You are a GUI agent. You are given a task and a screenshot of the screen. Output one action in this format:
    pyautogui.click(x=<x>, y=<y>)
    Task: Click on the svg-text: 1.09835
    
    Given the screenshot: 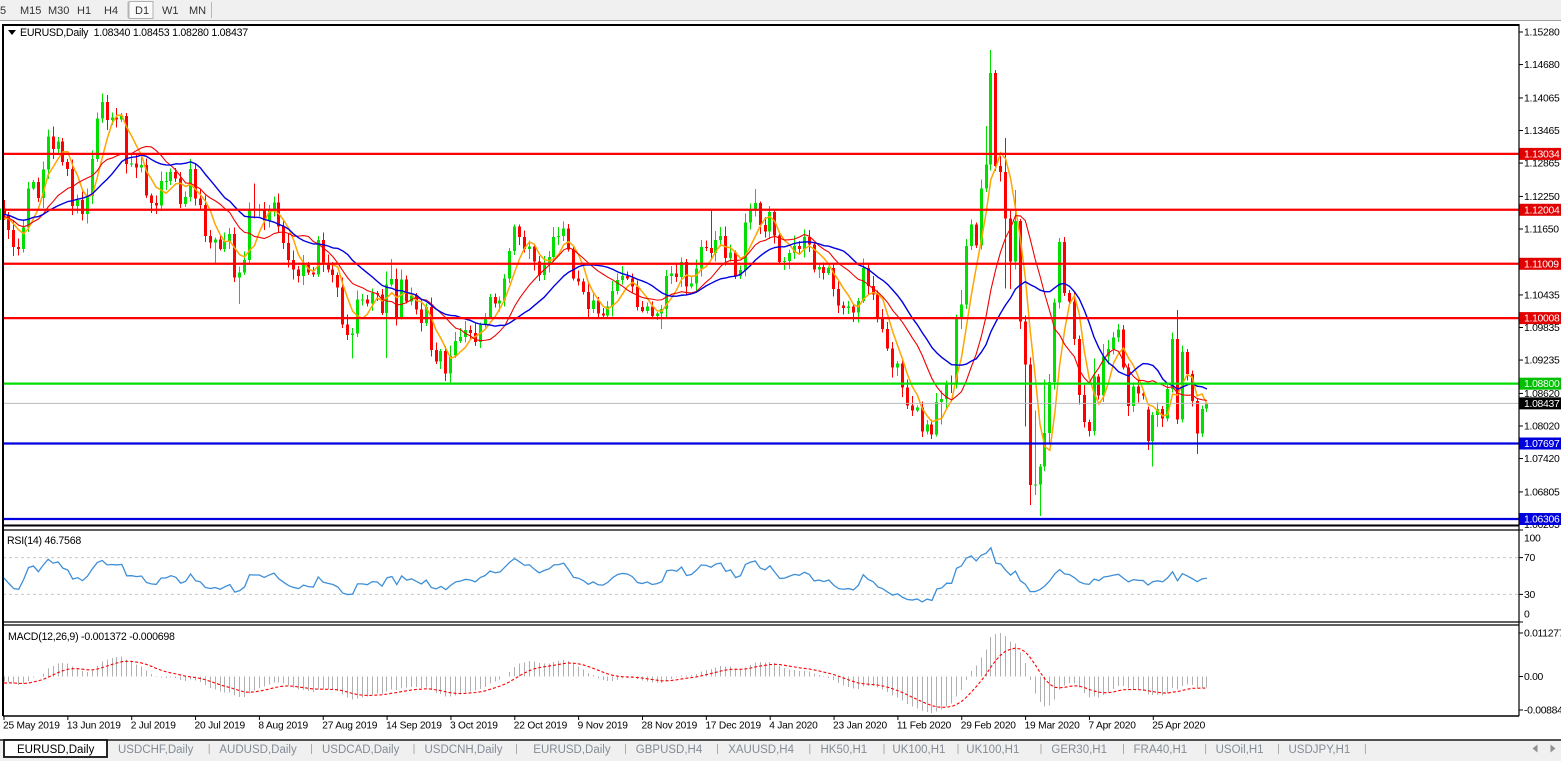 What is the action you would take?
    pyautogui.click(x=1542, y=328)
    